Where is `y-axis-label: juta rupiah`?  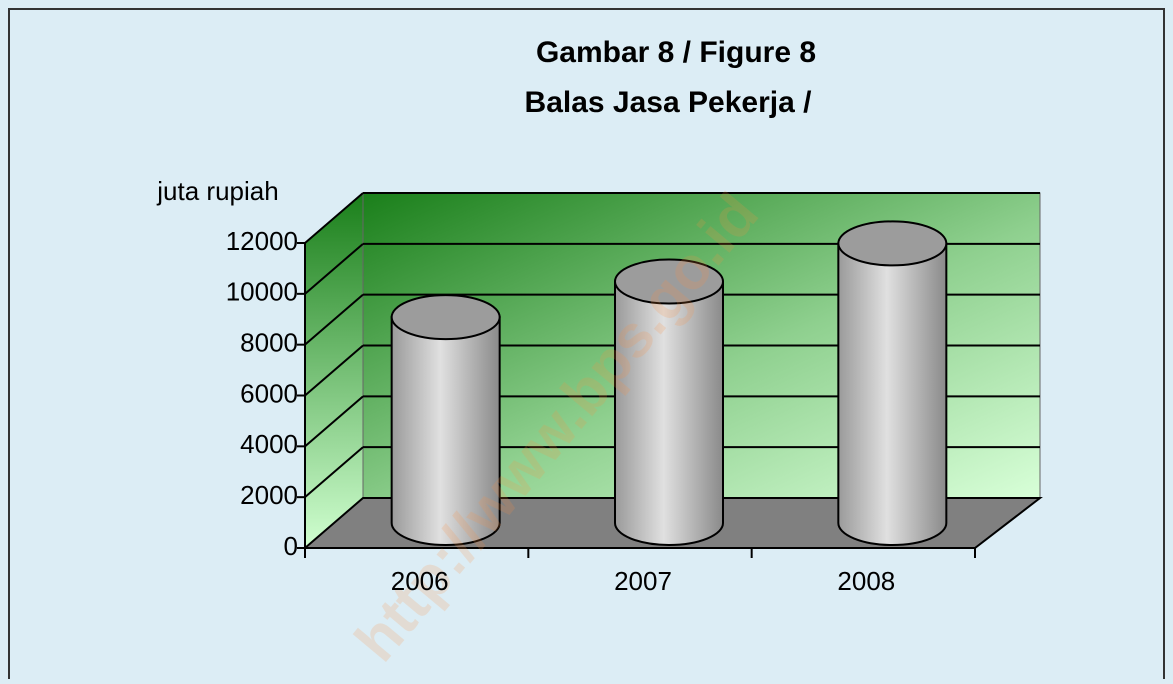
y-axis-label: juta rupiah is located at coordinates (217, 191).